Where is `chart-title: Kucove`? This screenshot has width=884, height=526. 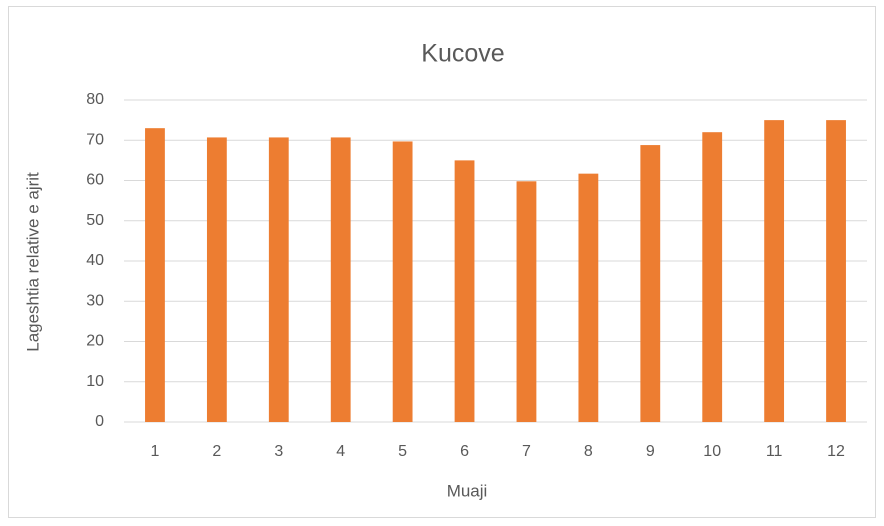
chart-title: Kucove is located at coordinates (462, 54).